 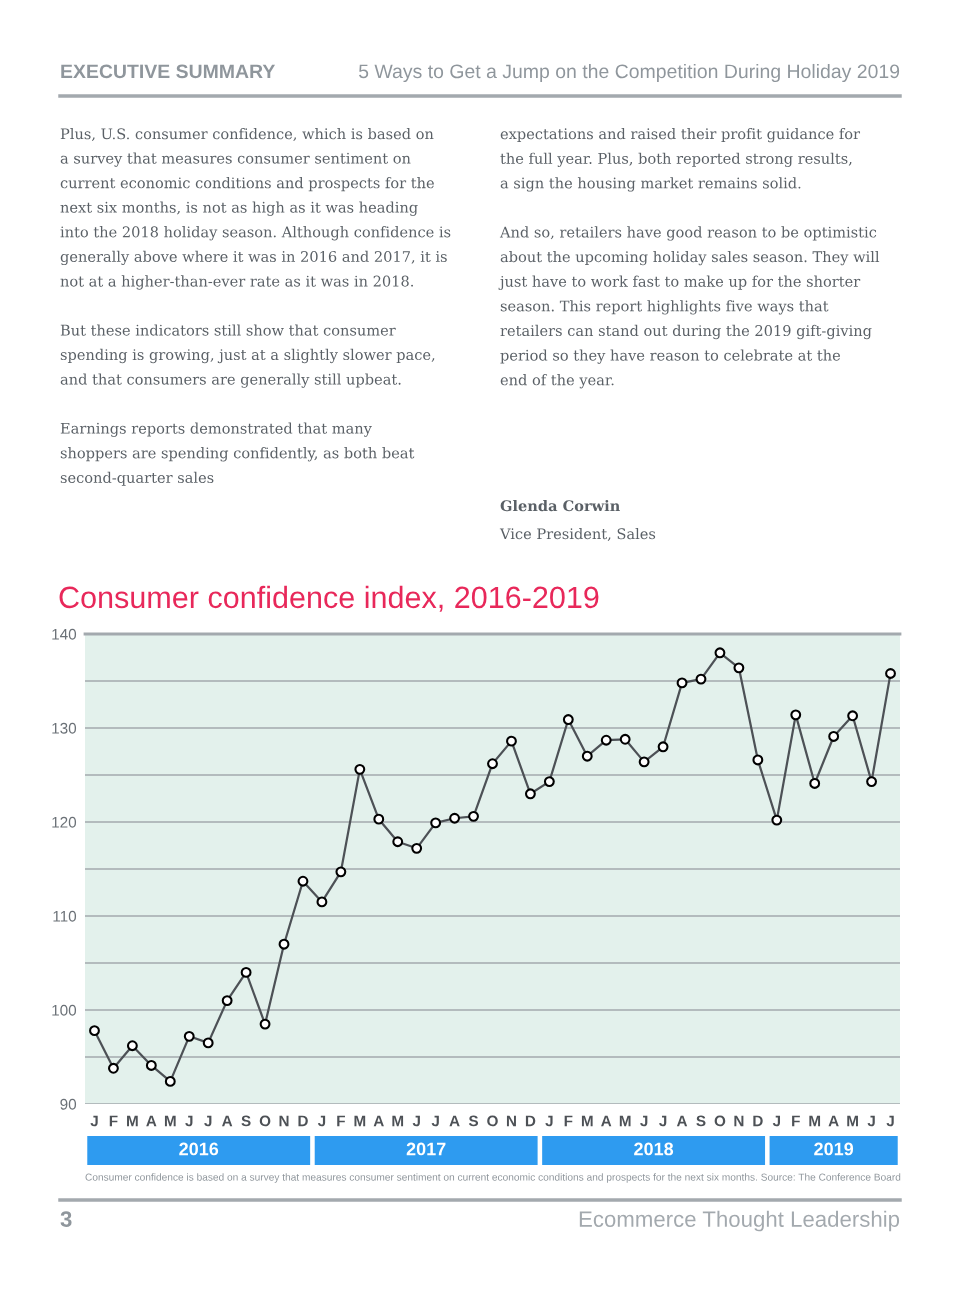 I want to click on text: EXECUTIVE SUMMARY, so click(x=168, y=71).